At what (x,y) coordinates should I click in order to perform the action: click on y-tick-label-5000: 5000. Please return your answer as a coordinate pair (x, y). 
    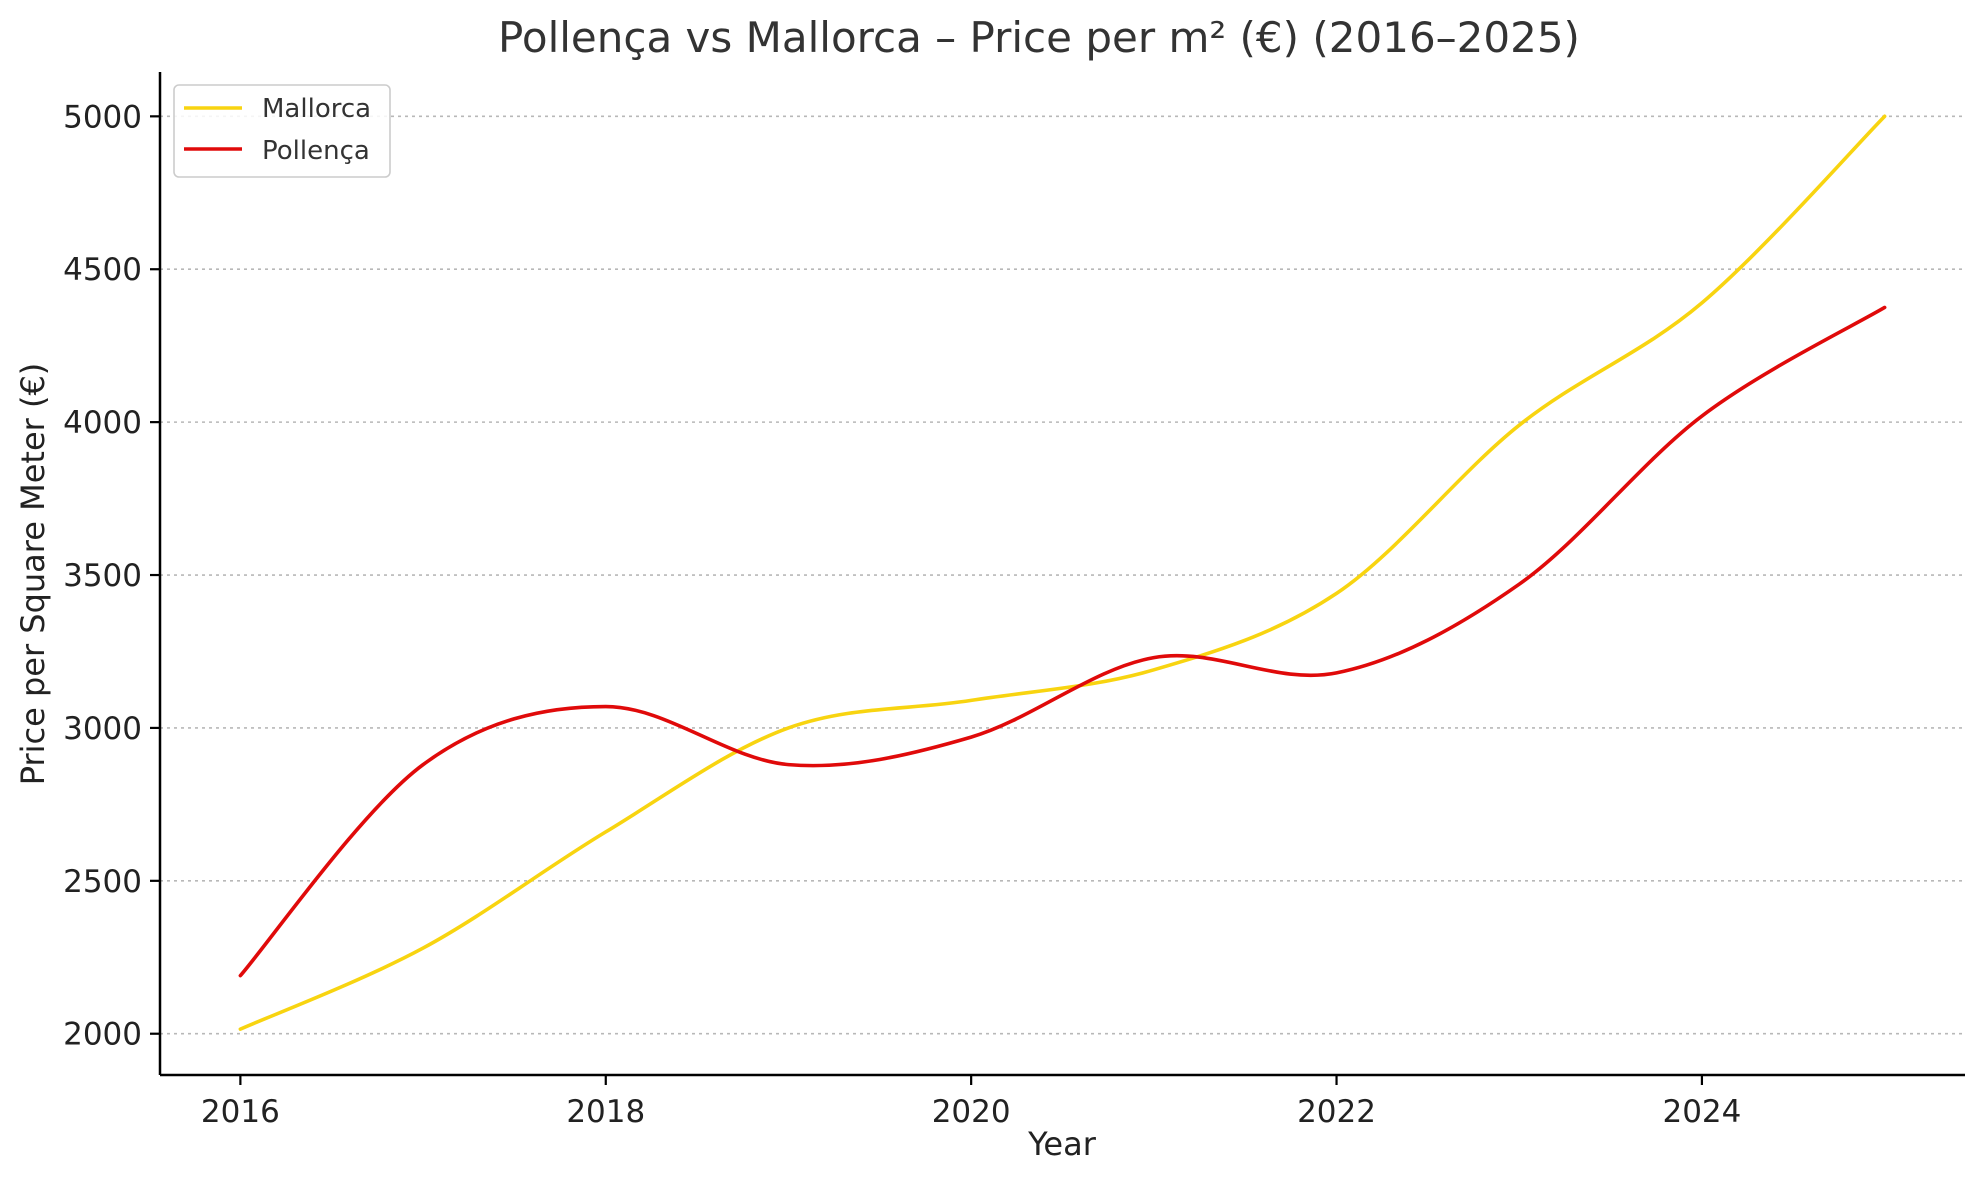
    Looking at the image, I should click on (102, 117).